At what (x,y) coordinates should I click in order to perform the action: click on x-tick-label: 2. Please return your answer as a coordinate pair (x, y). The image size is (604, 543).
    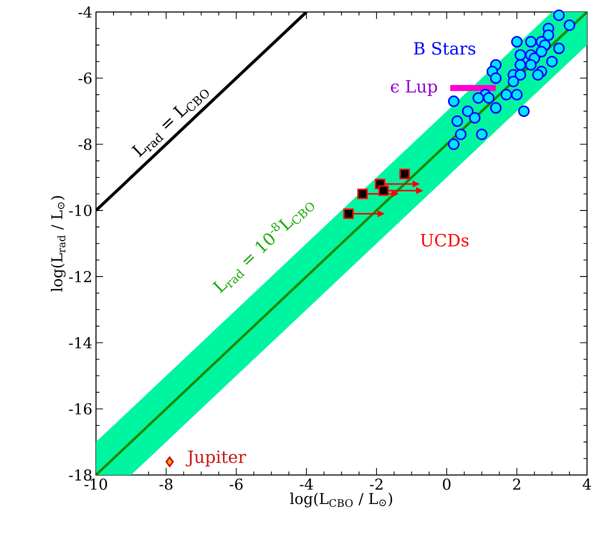
    Looking at the image, I should click on (516, 484).